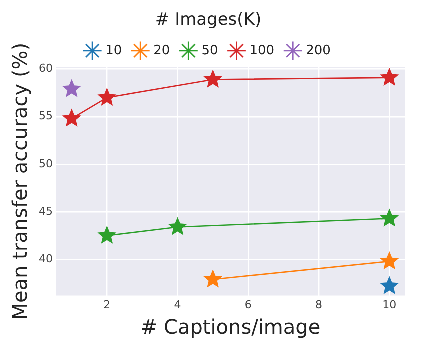 The width and height of the screenshot is (423, 351). Describe the element at coordinates (45, 211) in the screenshot. I see `y-tick-label: 45` at that location.